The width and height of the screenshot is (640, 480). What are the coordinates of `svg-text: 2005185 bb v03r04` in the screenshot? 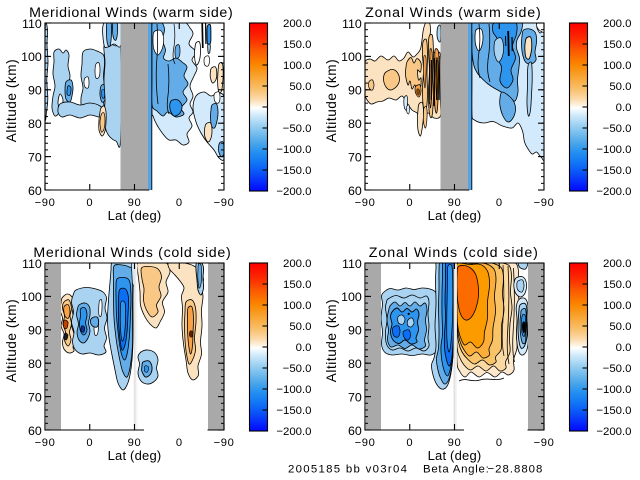 It's located at (348, 469).